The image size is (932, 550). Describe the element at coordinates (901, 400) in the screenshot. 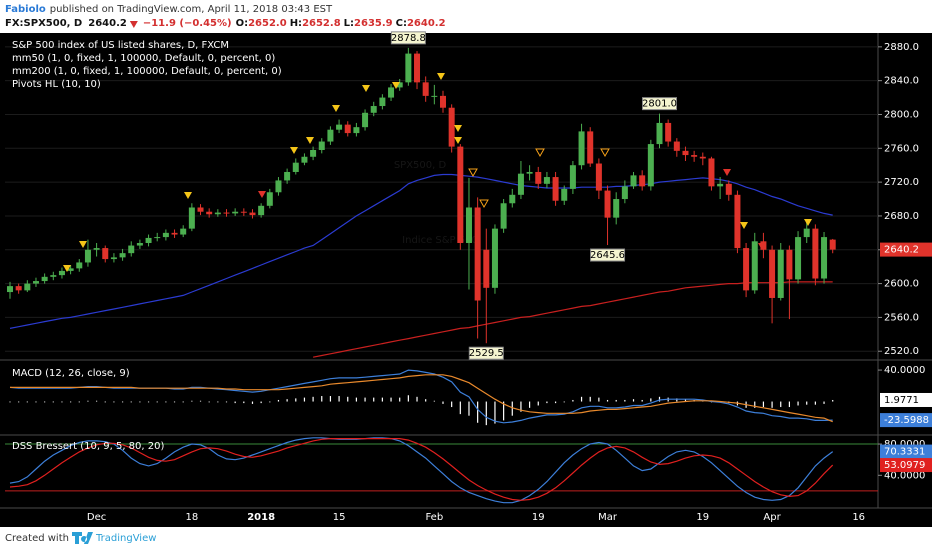

I see `value-tag: 1.9771` at that location.